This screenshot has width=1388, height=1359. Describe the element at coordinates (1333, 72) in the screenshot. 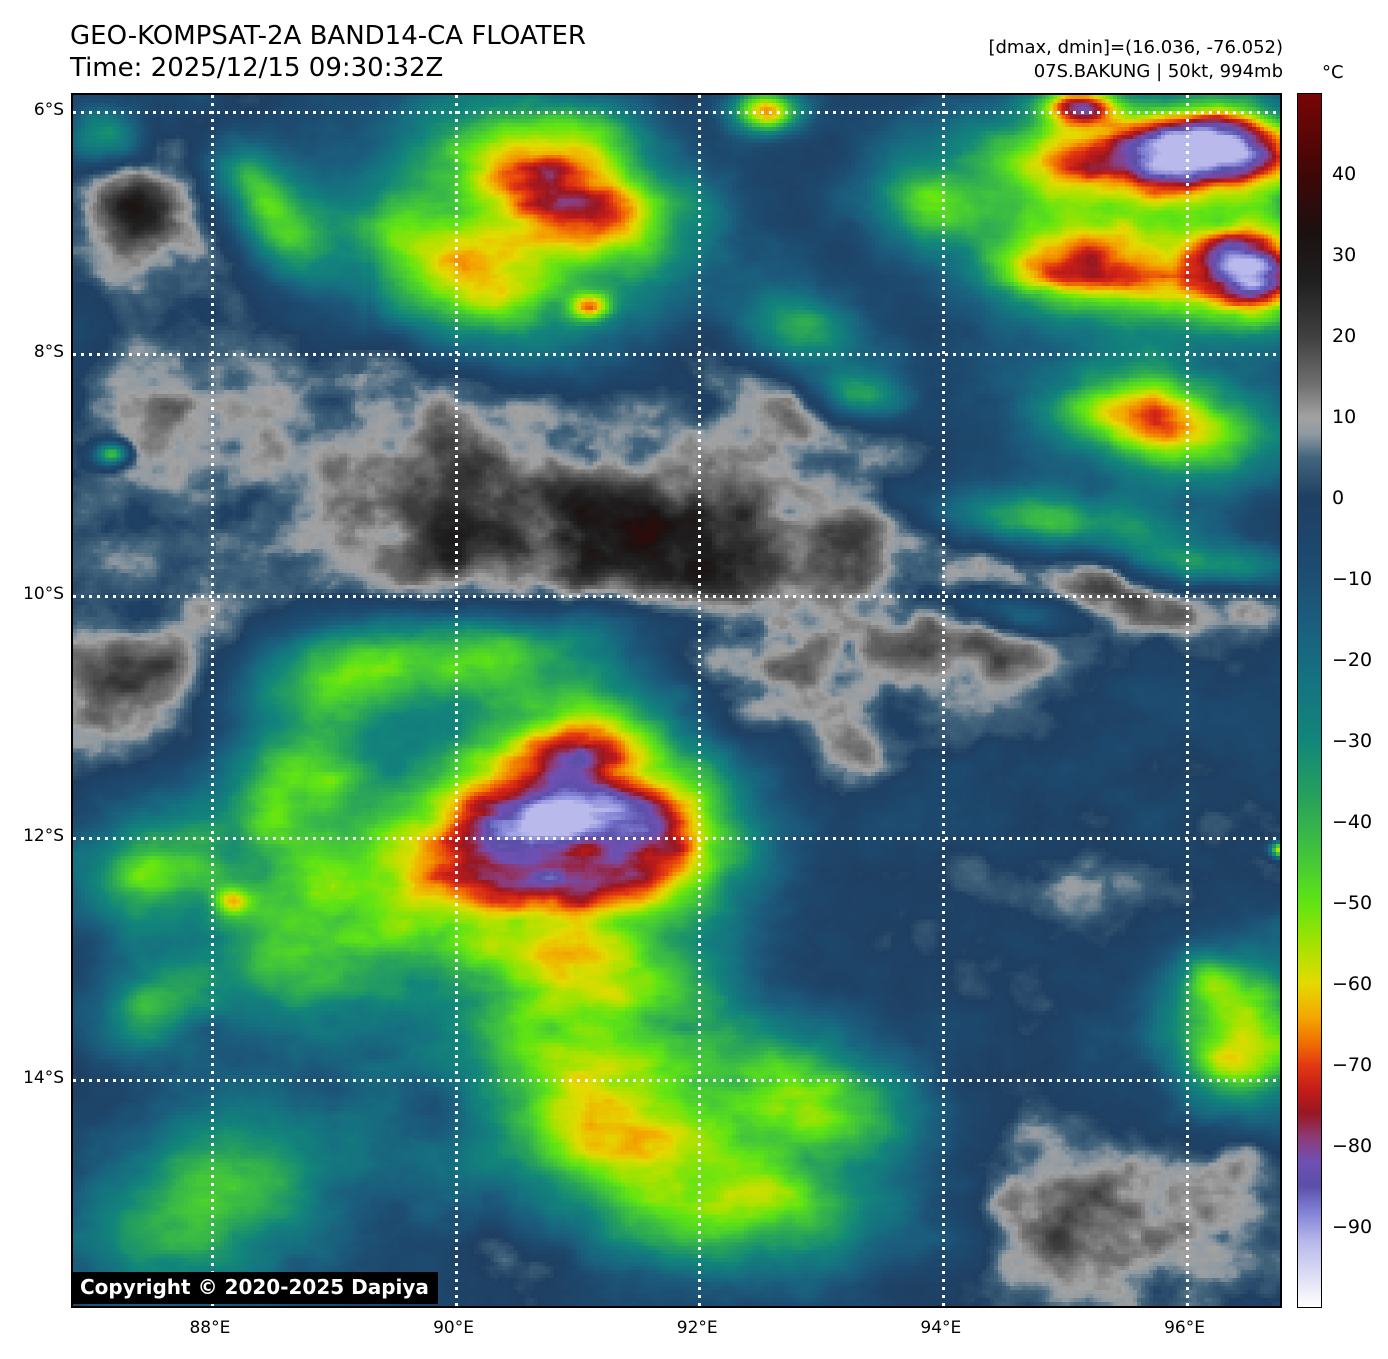

I see `colorbar-unit-label: °C` at that location.